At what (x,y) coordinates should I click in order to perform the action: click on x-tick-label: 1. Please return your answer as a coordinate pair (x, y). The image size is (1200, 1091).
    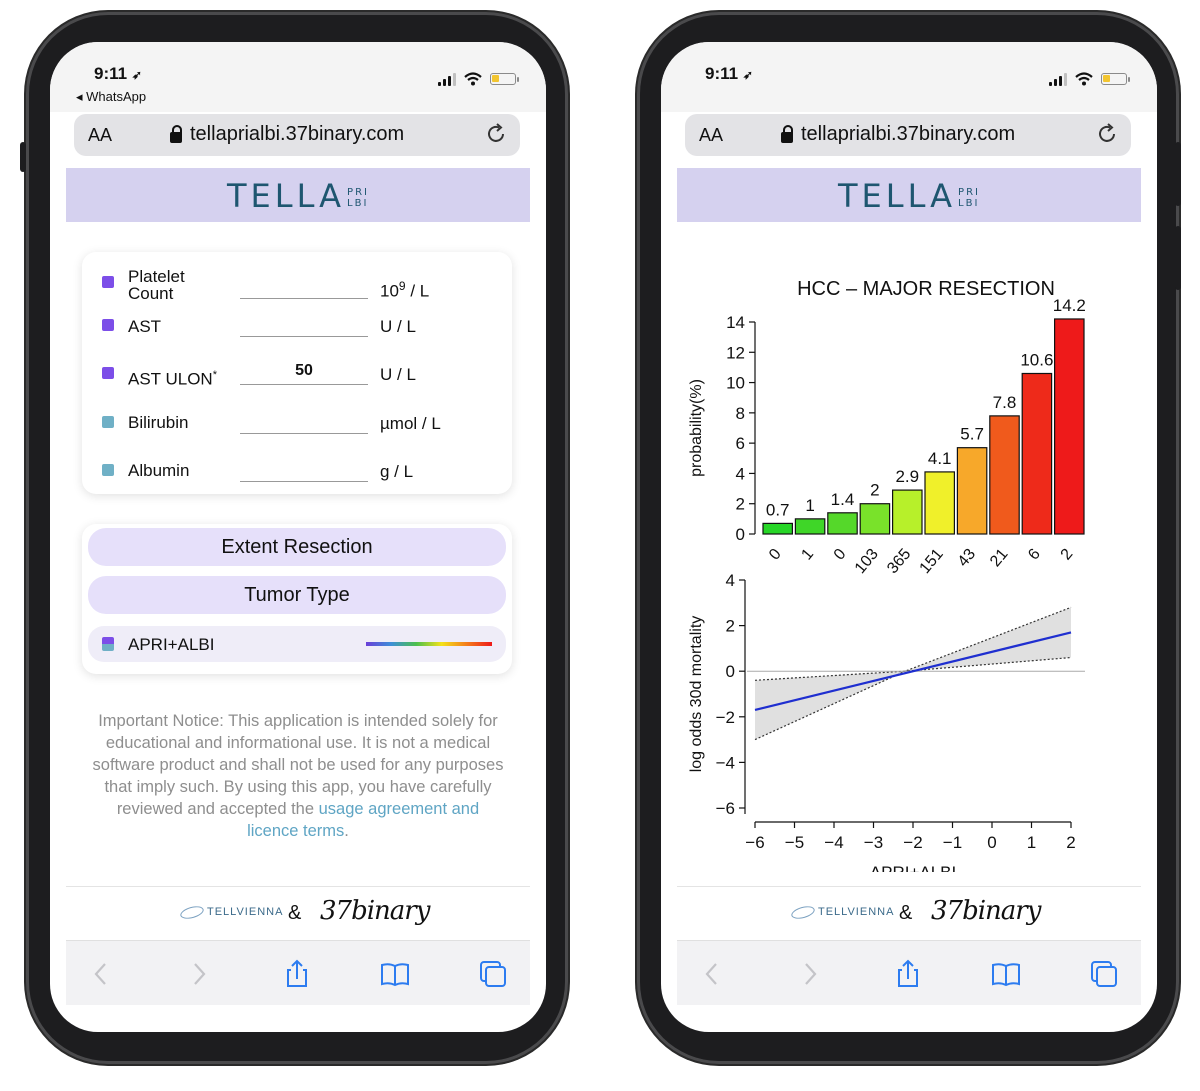
    Looking at the image, I should click on (1031, 842).